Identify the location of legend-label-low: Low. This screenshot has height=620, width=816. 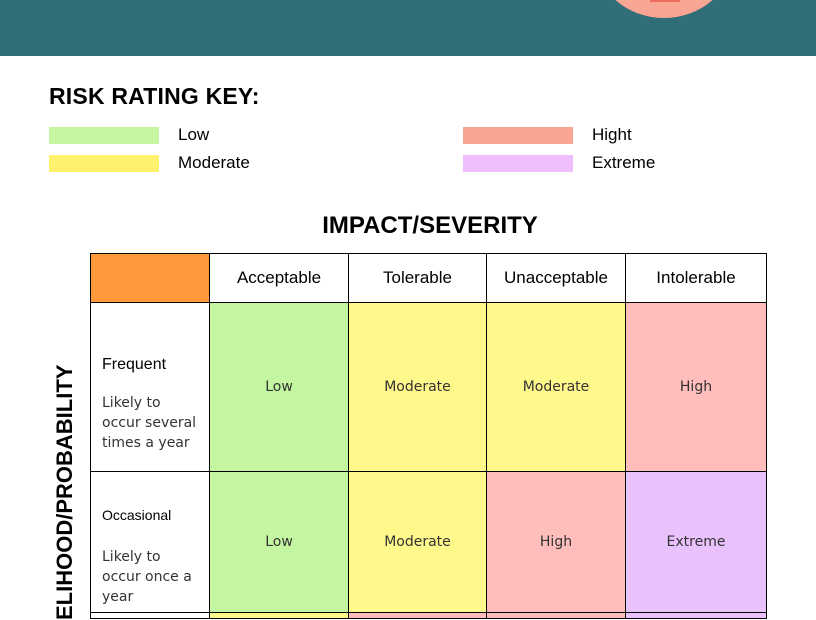
(194, 134).